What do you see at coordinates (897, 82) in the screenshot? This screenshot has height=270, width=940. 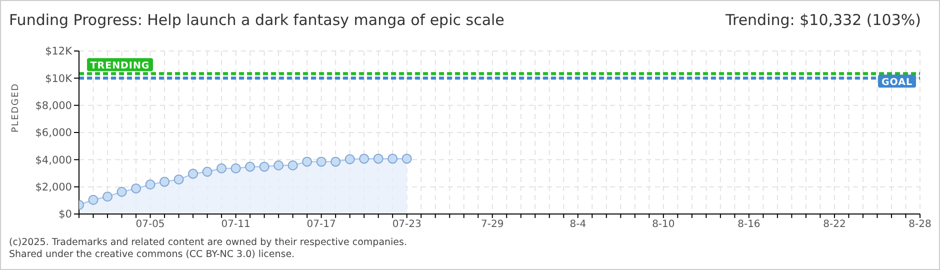 I see `ref-line-label: GOAL` at bounding box center [897, 82].